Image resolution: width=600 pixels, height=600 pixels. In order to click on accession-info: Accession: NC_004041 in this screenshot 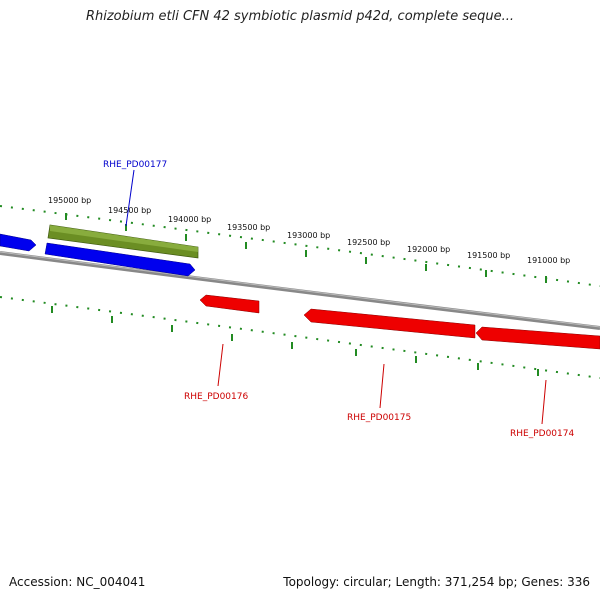, I will do `click(77, 582)`.